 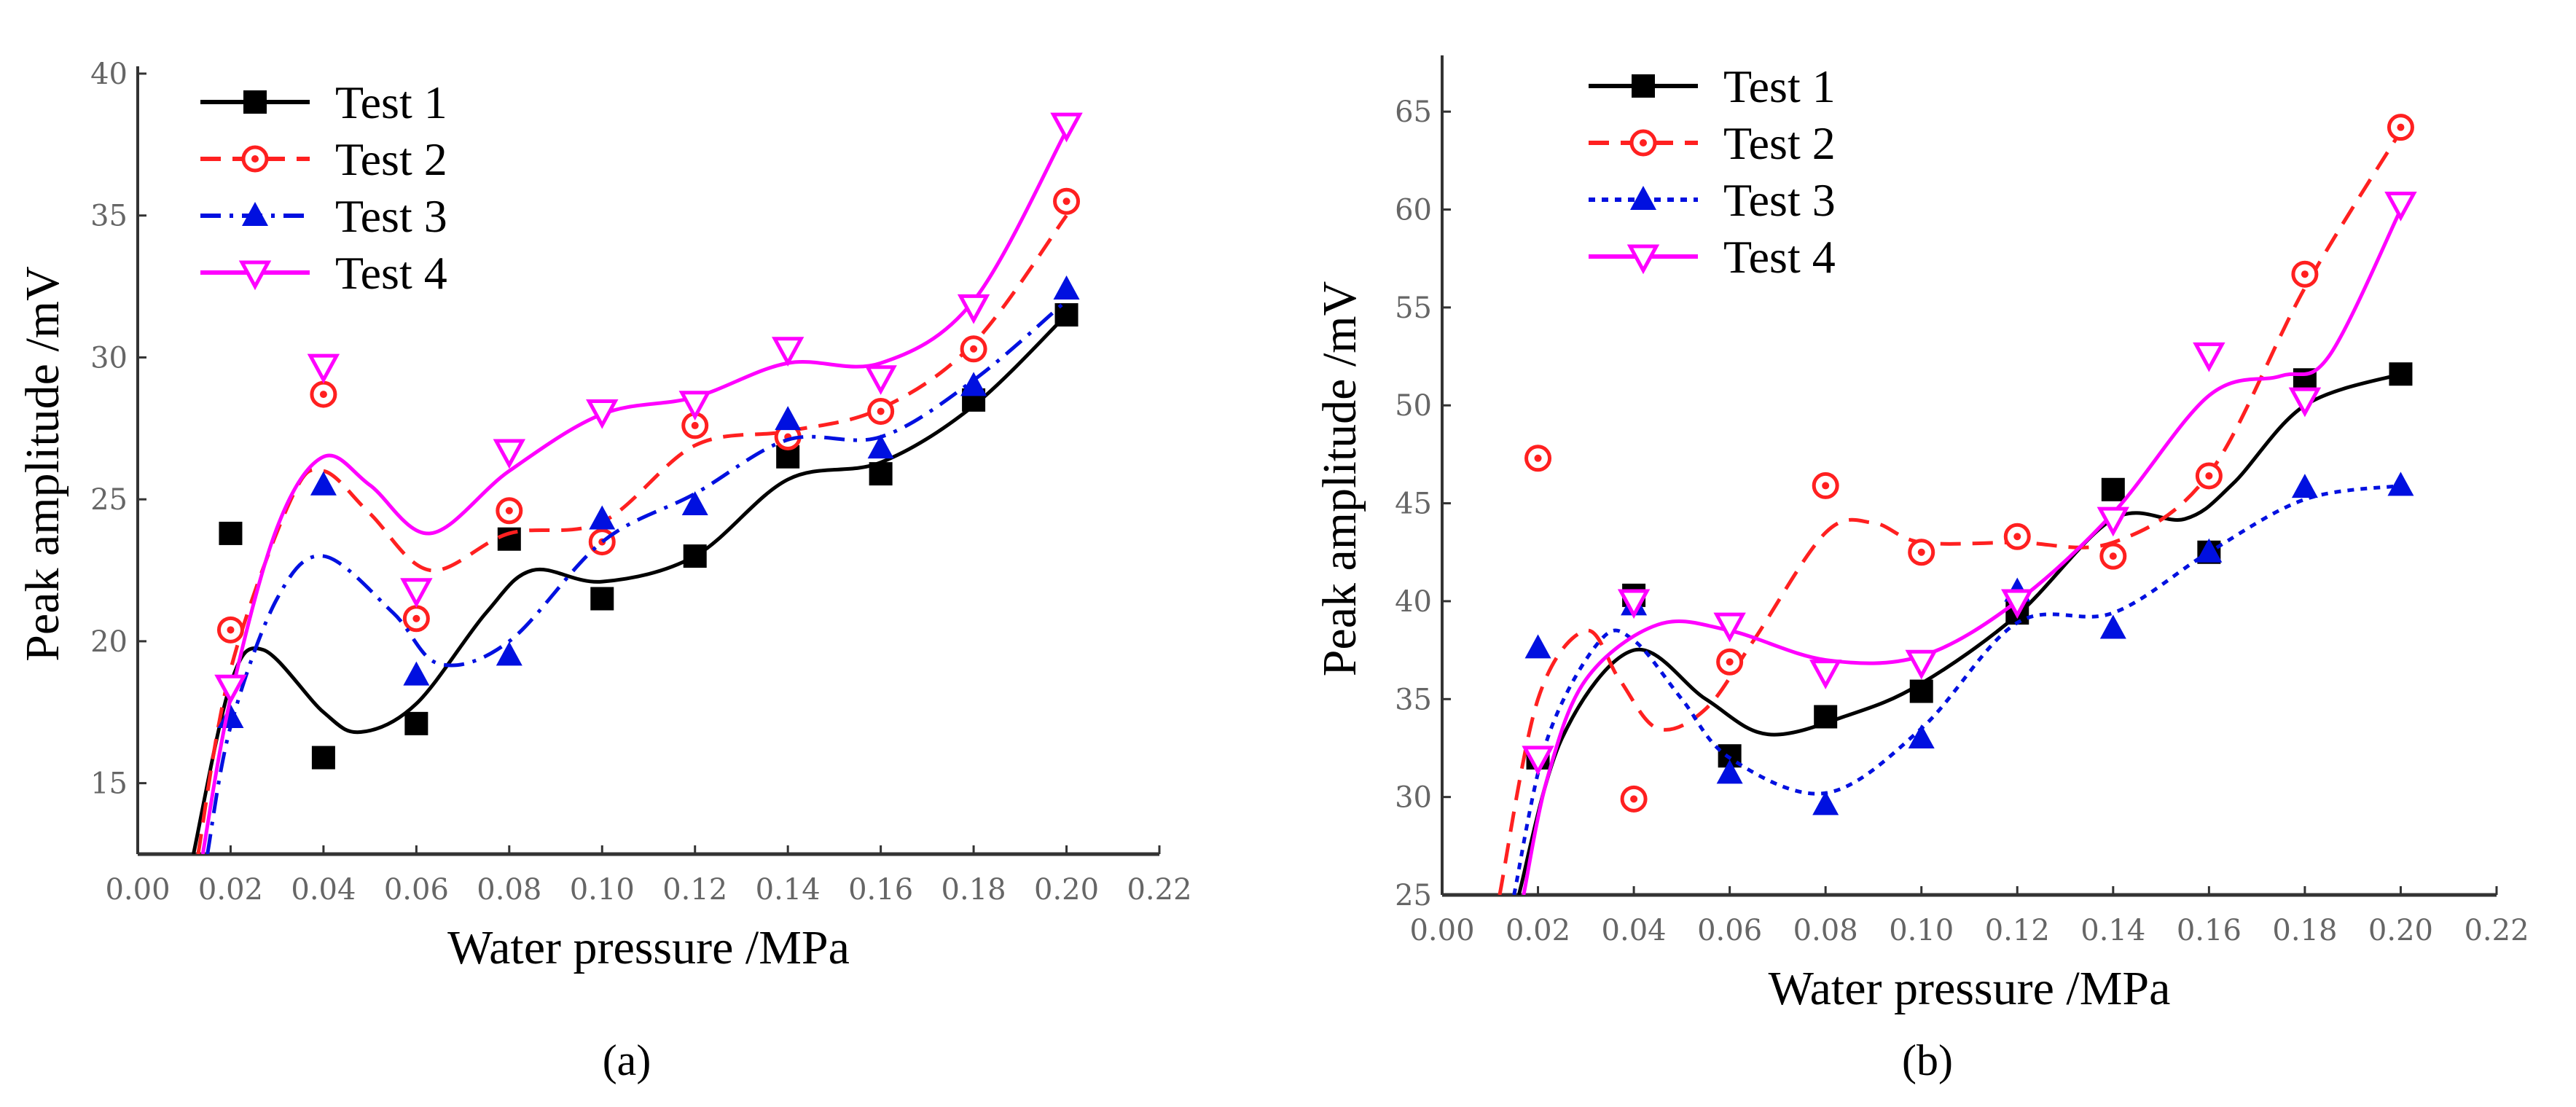 What do you see at coordinates (1413, 406) in the screenshot?
I see `y-tick-label: 50` at bounding box center [1413, 406].